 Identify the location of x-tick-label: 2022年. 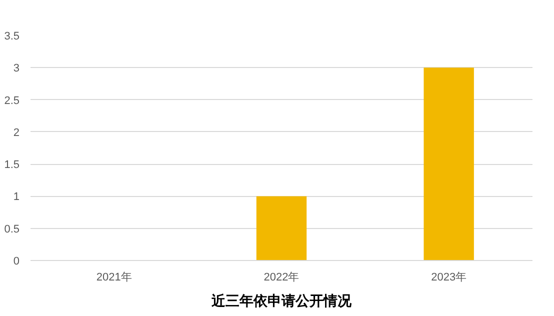
(282, 278).